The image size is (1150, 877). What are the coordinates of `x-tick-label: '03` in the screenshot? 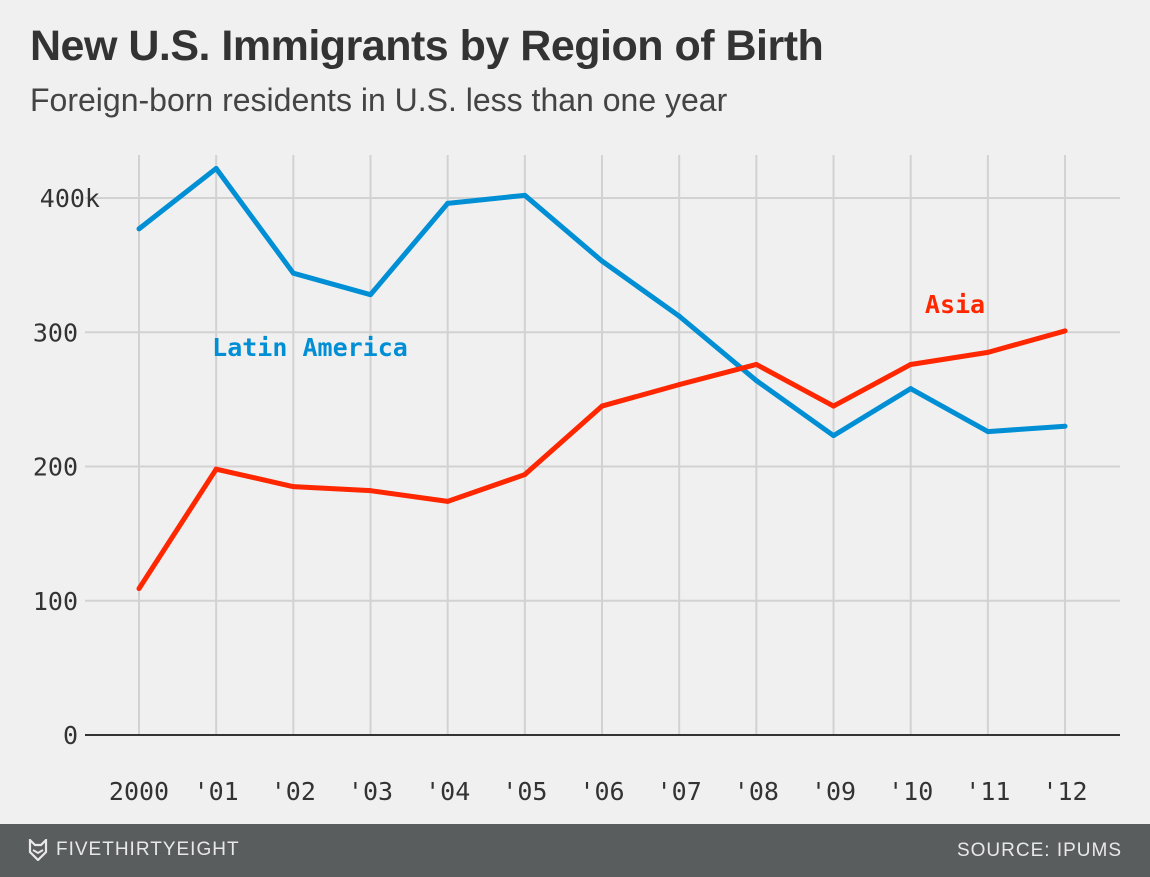 It's located at (370, 791).